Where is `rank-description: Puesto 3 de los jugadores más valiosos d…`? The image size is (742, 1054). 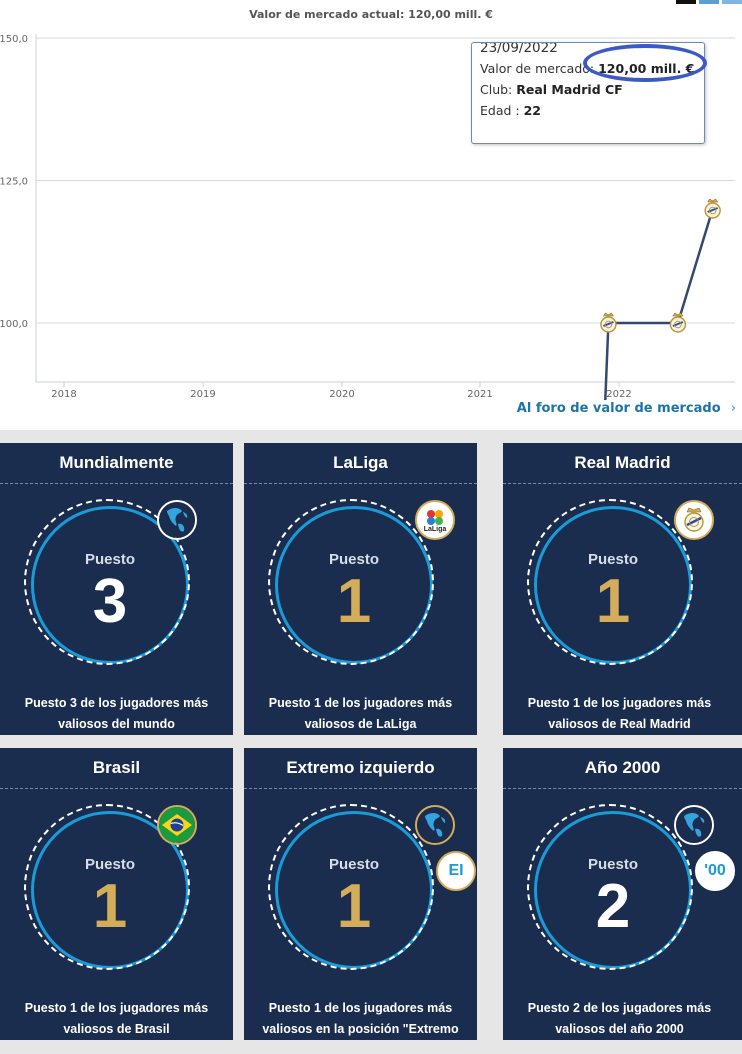
rank-description: Puesto 3 de los jugadores más valiosos d… is located at coordinates (116, 713).